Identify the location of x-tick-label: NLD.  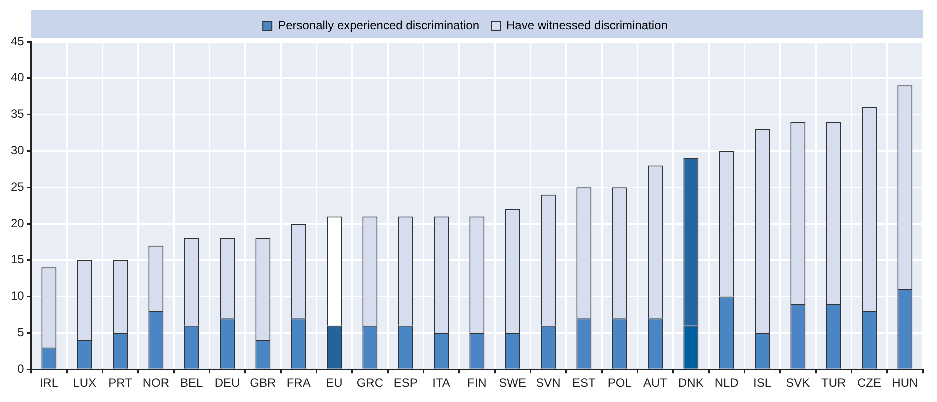
(727, 383).